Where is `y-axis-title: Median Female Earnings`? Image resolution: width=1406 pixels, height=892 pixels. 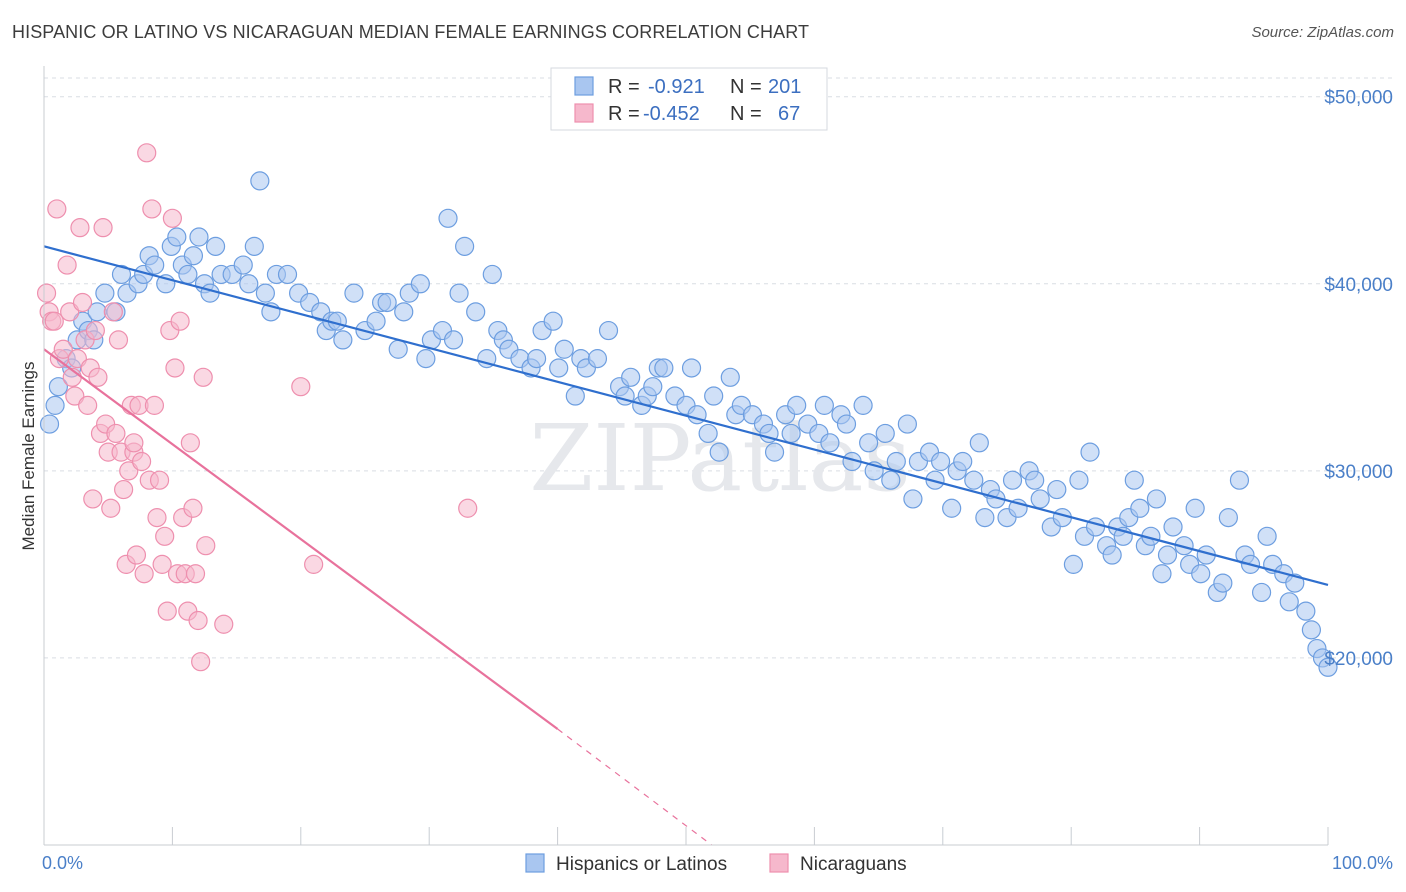 y-axis-title: Median Female Earnings is located at coordinates (28, 456).